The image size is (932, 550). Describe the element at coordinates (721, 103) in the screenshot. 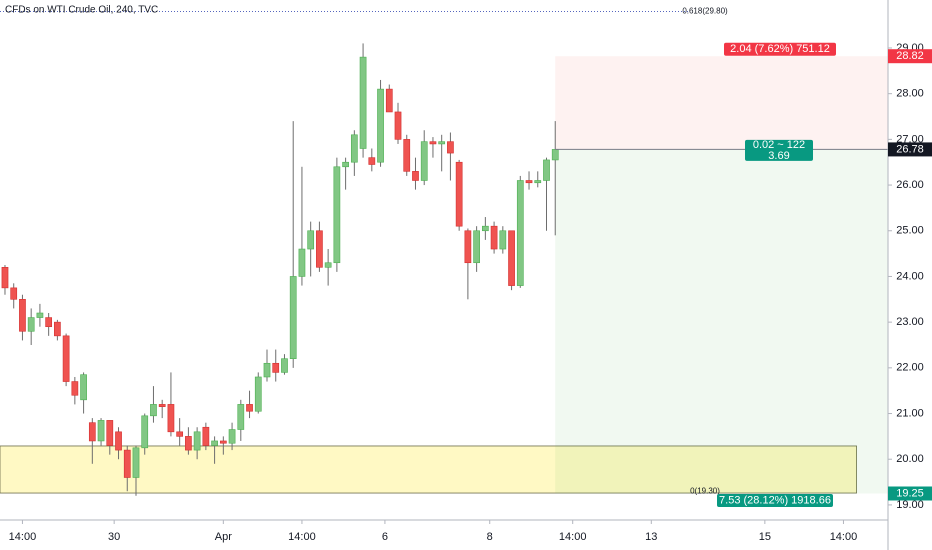

I see `profit-zone` at that location.